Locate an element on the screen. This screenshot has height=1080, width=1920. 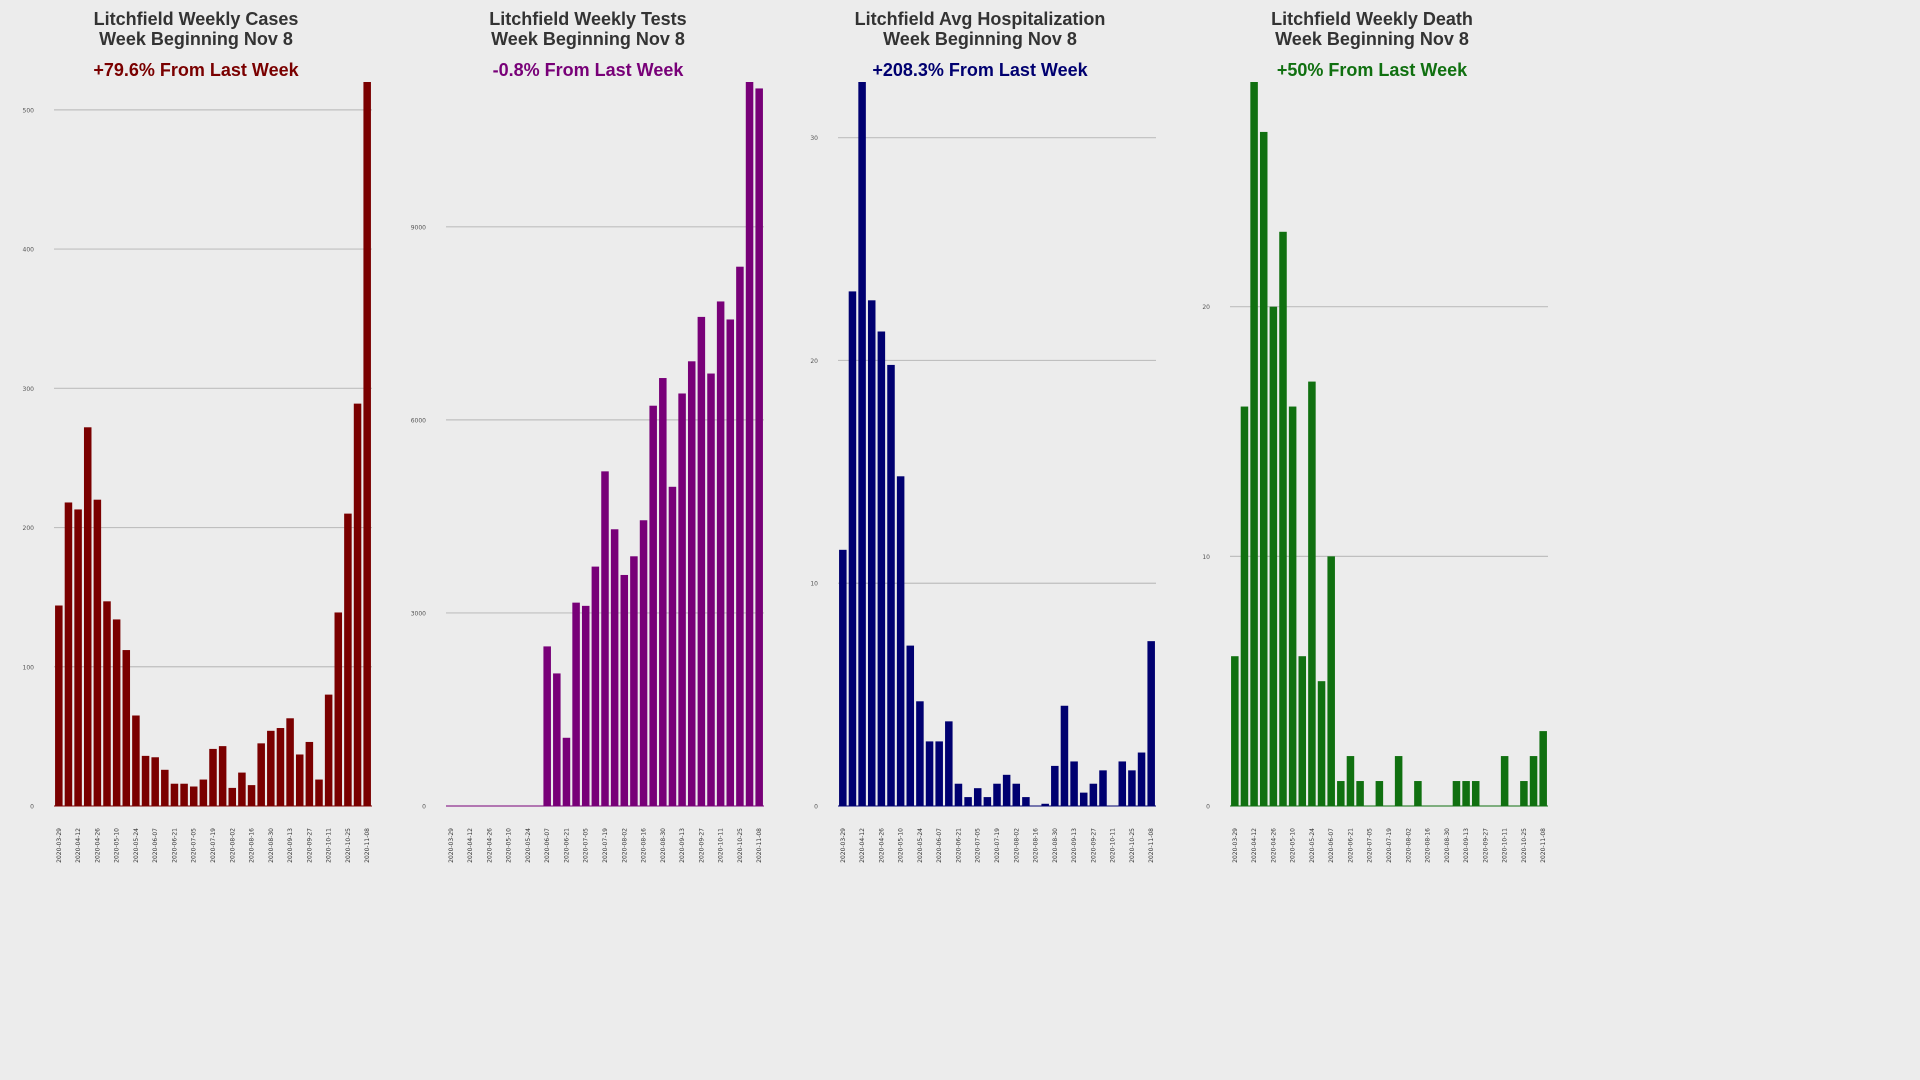
death-x-tick-label: 2020-04-26 is located at coordinates (1273, 845).